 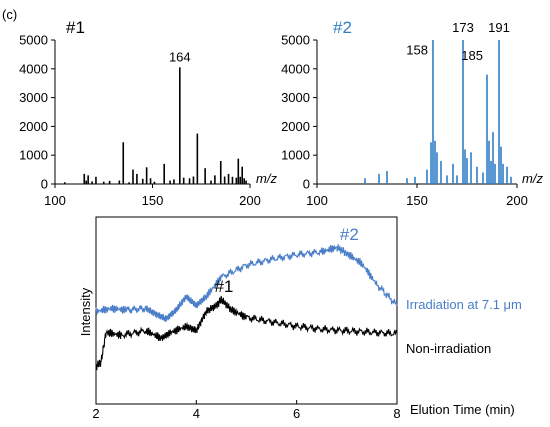 What do you see at coordinates (85, 311) in the screenshot?
I see `chromatogram-y-label: Intensity` at bounding box center [85, 311].